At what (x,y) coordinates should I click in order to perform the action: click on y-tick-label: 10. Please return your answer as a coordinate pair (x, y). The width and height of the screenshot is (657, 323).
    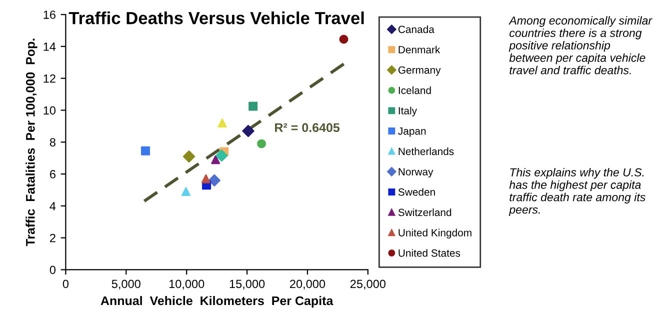
    Looking at the image, I should click on (50, 110).